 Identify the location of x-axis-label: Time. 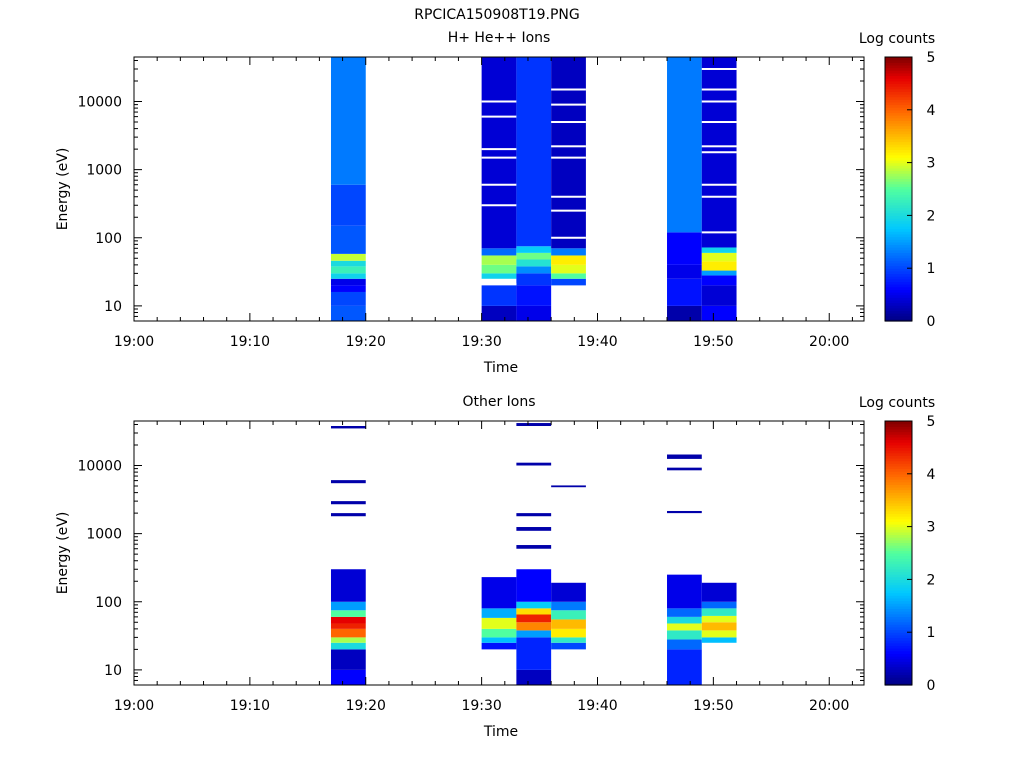
(500, 732).